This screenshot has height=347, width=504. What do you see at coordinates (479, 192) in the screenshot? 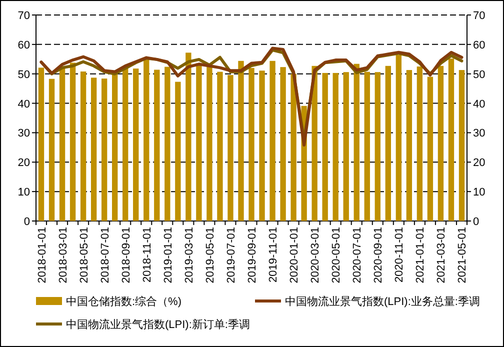
I see `y2-tick-label: 10` at bounding box center [479, 192].